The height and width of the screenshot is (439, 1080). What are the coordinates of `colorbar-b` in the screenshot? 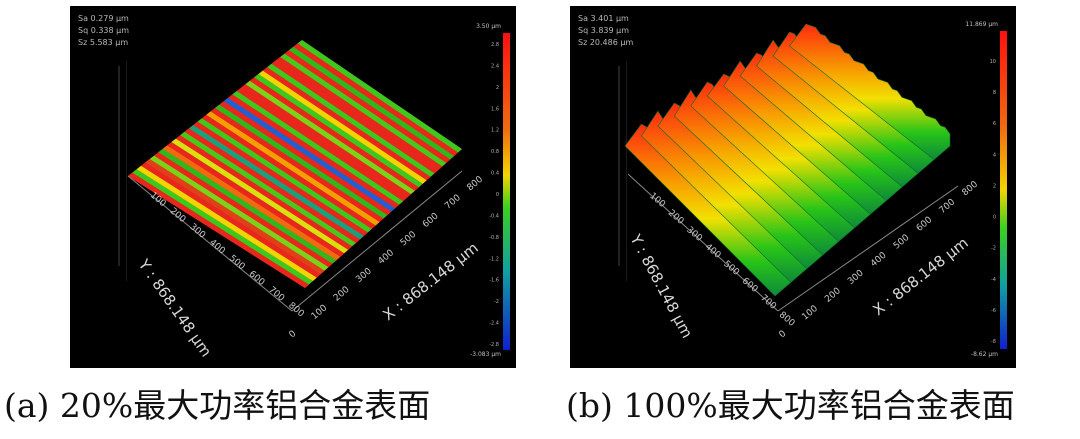 It's located at (1003, 190).